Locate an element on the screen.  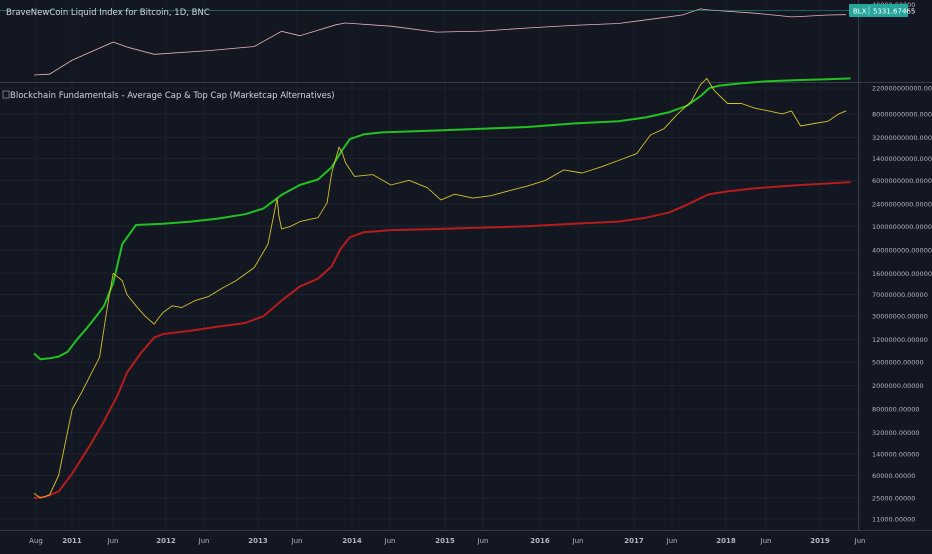
x-tick-label: 2014 is located at coordinates (352, 541).